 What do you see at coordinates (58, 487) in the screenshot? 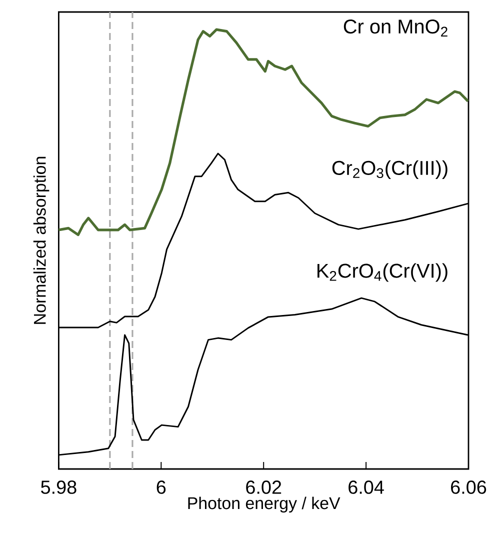
I see `x-tick-label: 5.98` at bounding box center [58, 487].